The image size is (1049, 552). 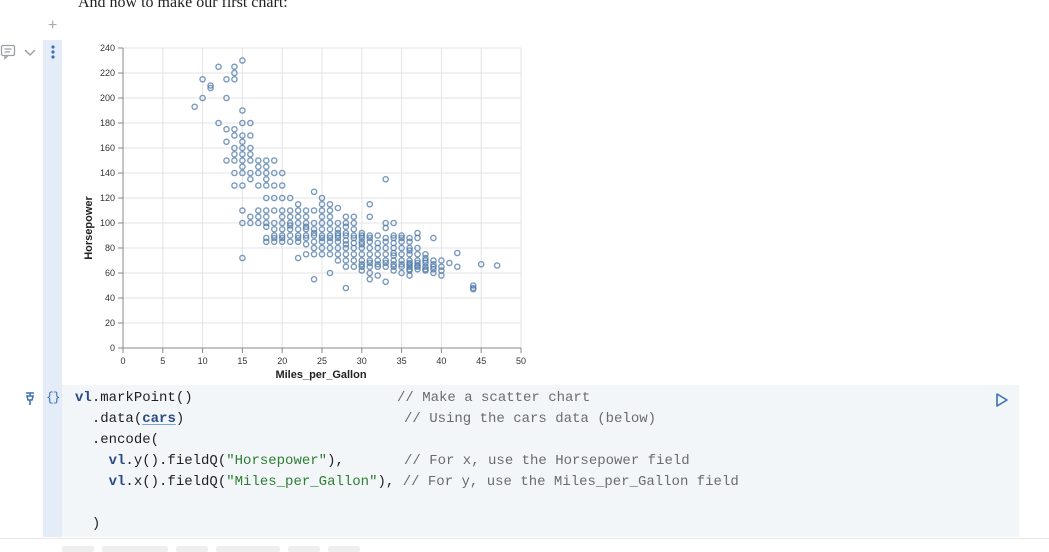 What do you see at coordinates (346, 175) in the screenshot?
I see `chart-points` at bounding box center [346, 175].